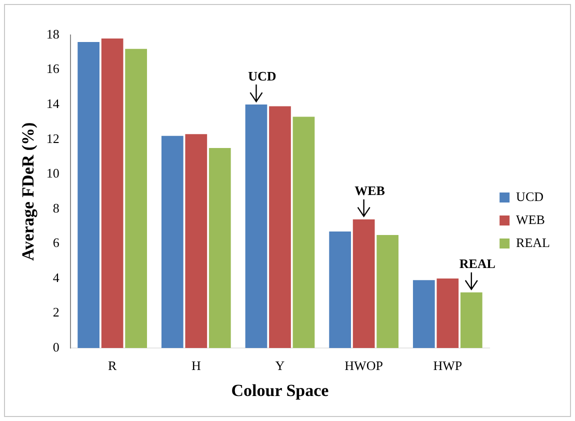  What do you see at coordinates (28, 191) in the screenshot?
I see `y-axis-title: Average FDeR (%)` at bounding box center [28, 191].